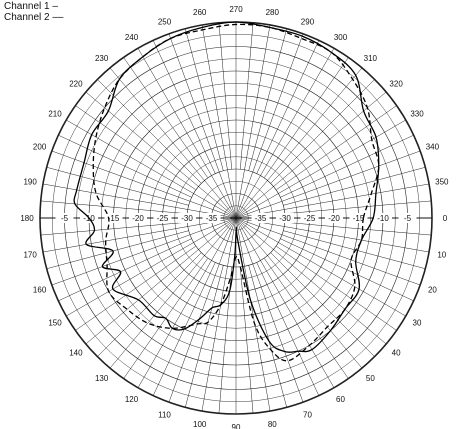  Describe the element at coordinates (132, 399) in the screenshot. I see `angle-tick-label: 120` at that location.